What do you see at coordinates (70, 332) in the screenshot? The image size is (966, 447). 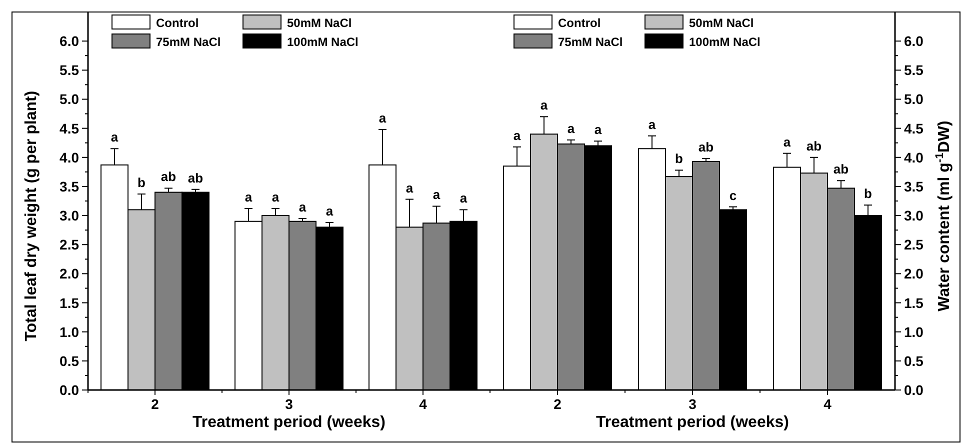 I see `y-tick-label: 1.0` at bounding box center [70, 332].